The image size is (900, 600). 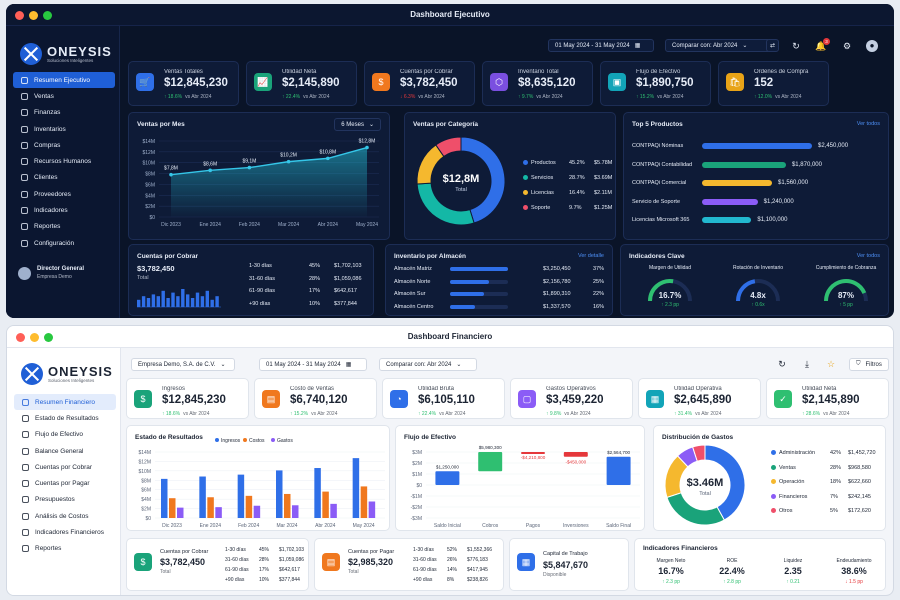 What do you see at coordinates (64, 129) in the screenshot?
I see `sidebar-item-3: Inventarios` at bounding box center [64, 129].